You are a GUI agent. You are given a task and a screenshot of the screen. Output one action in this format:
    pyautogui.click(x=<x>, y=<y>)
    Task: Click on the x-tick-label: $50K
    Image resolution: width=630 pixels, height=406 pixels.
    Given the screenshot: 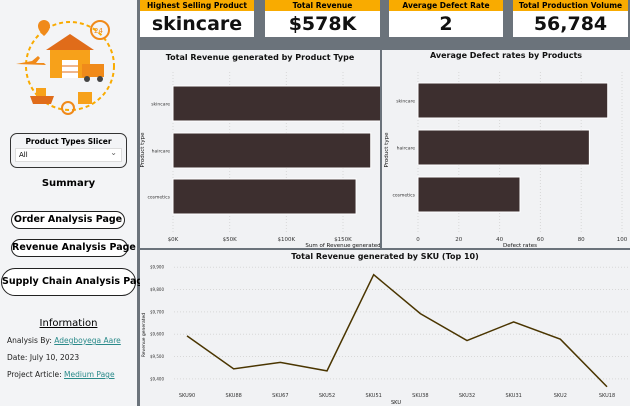 What is the action you would take?
    pyautogui.click(x=230, y=240)
    